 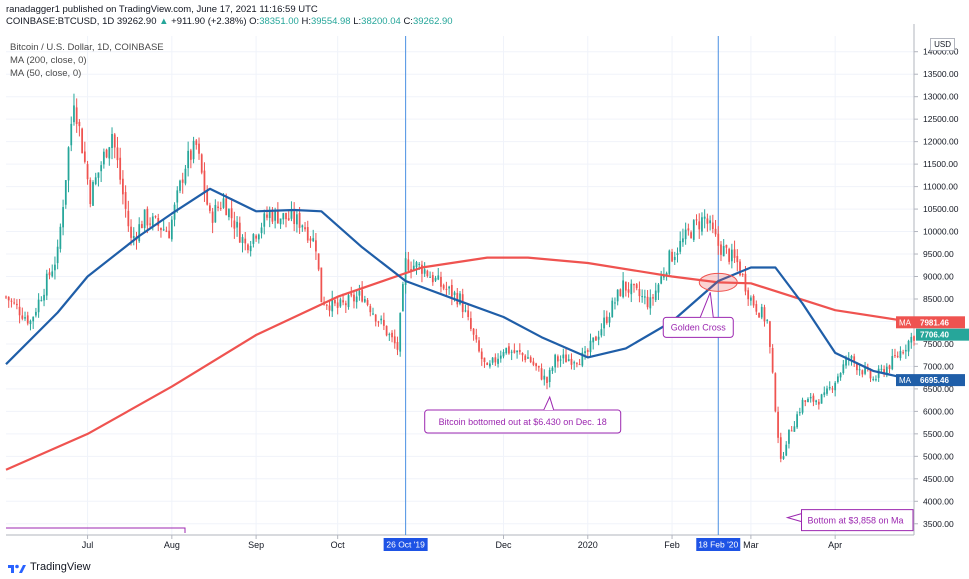 I want to click on golden-cross-box, so click(x=698, y=327).